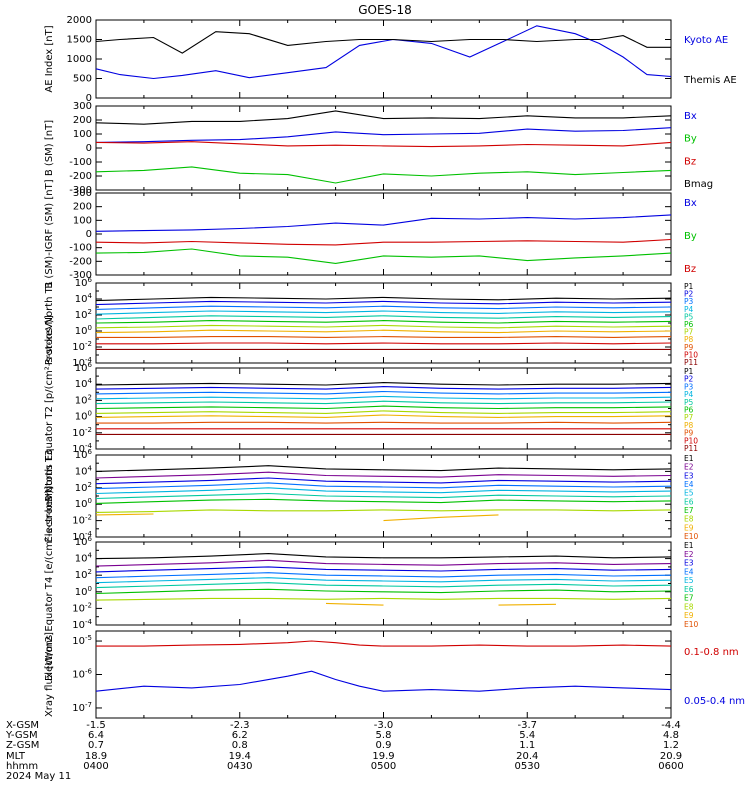  Describe the element at coordinates (383, 388) in the screenshot. I see `series-line-p2` at that location.